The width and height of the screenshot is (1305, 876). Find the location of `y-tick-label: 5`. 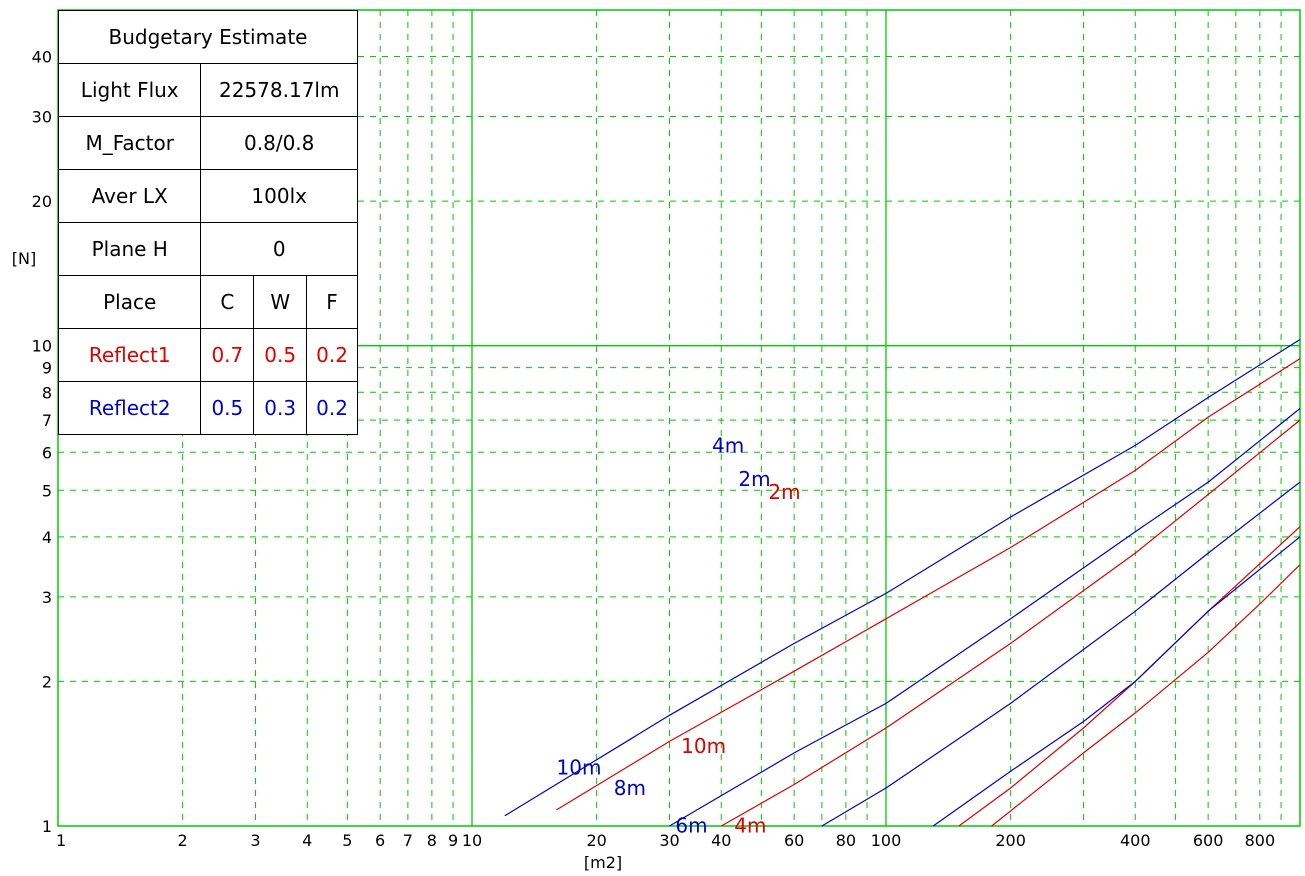

y-tick-label: 5 is located at coordinates (47, 490).